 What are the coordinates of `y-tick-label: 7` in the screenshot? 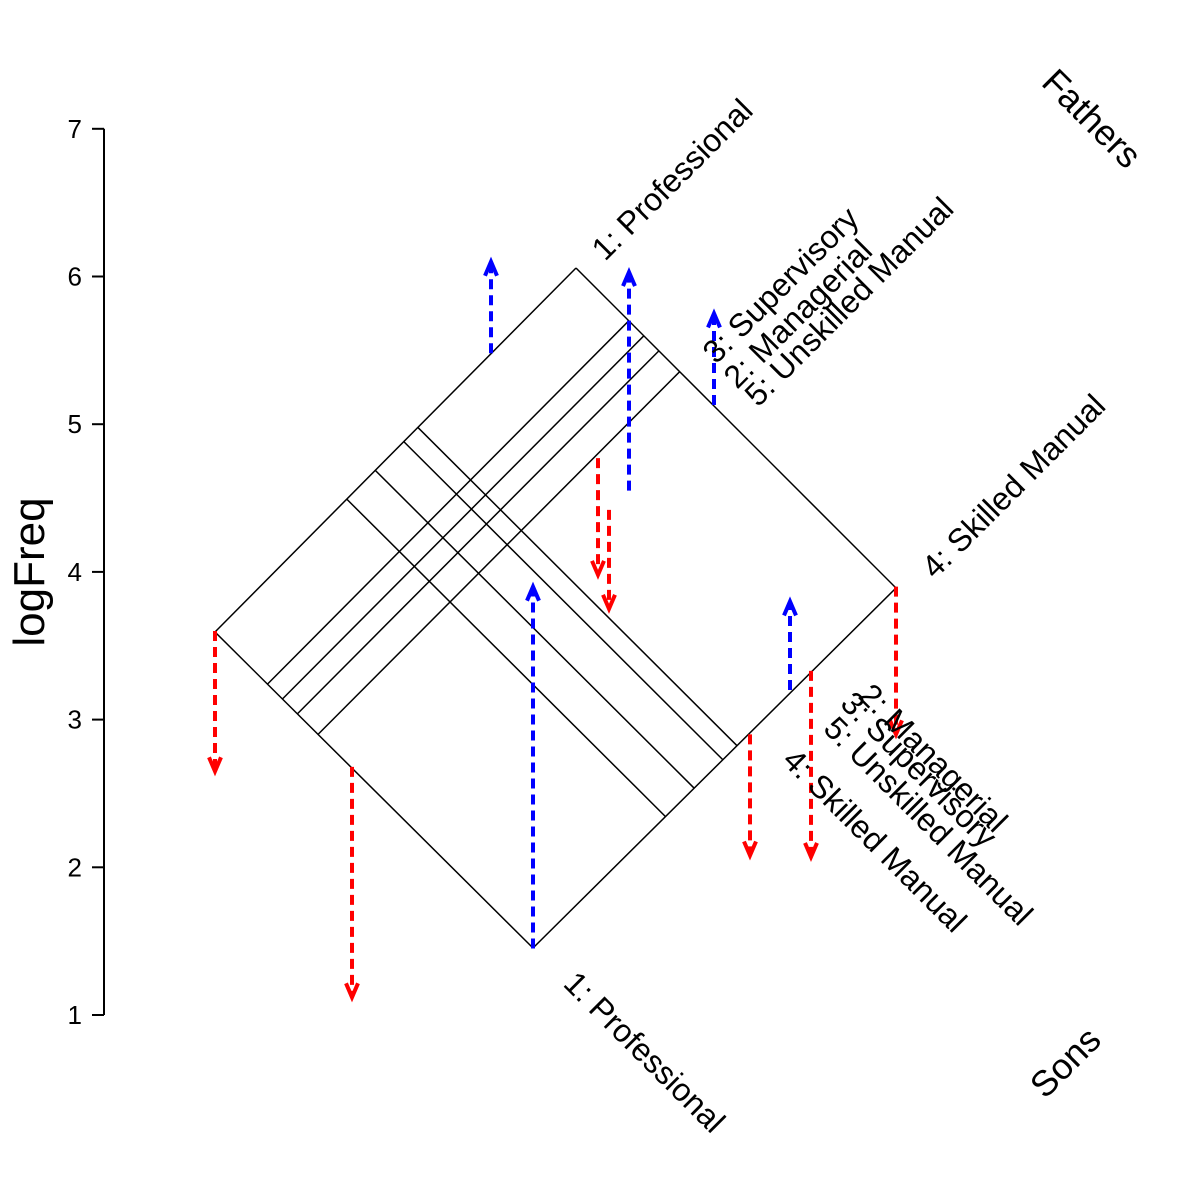 It's located at (75, 129).